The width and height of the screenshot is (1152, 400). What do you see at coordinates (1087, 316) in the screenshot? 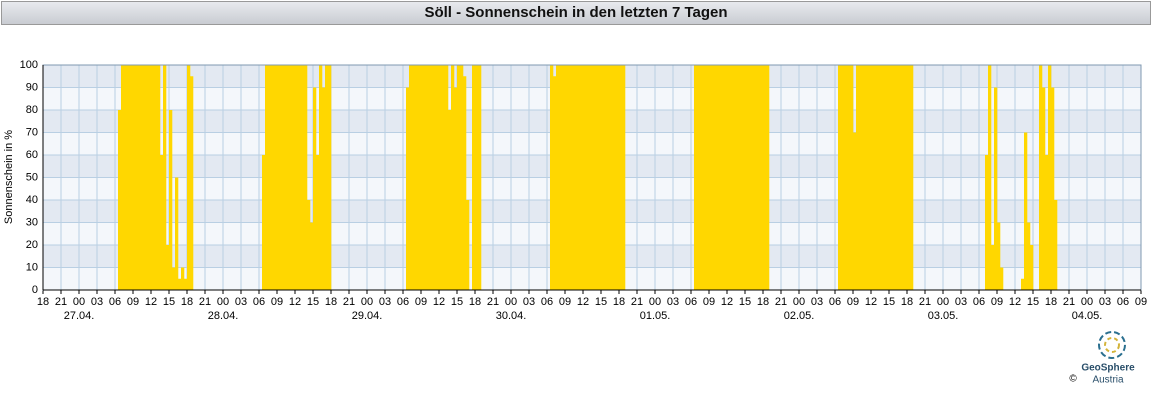
I see `date-label: 04.05.` at bounding box center [1087, 316].